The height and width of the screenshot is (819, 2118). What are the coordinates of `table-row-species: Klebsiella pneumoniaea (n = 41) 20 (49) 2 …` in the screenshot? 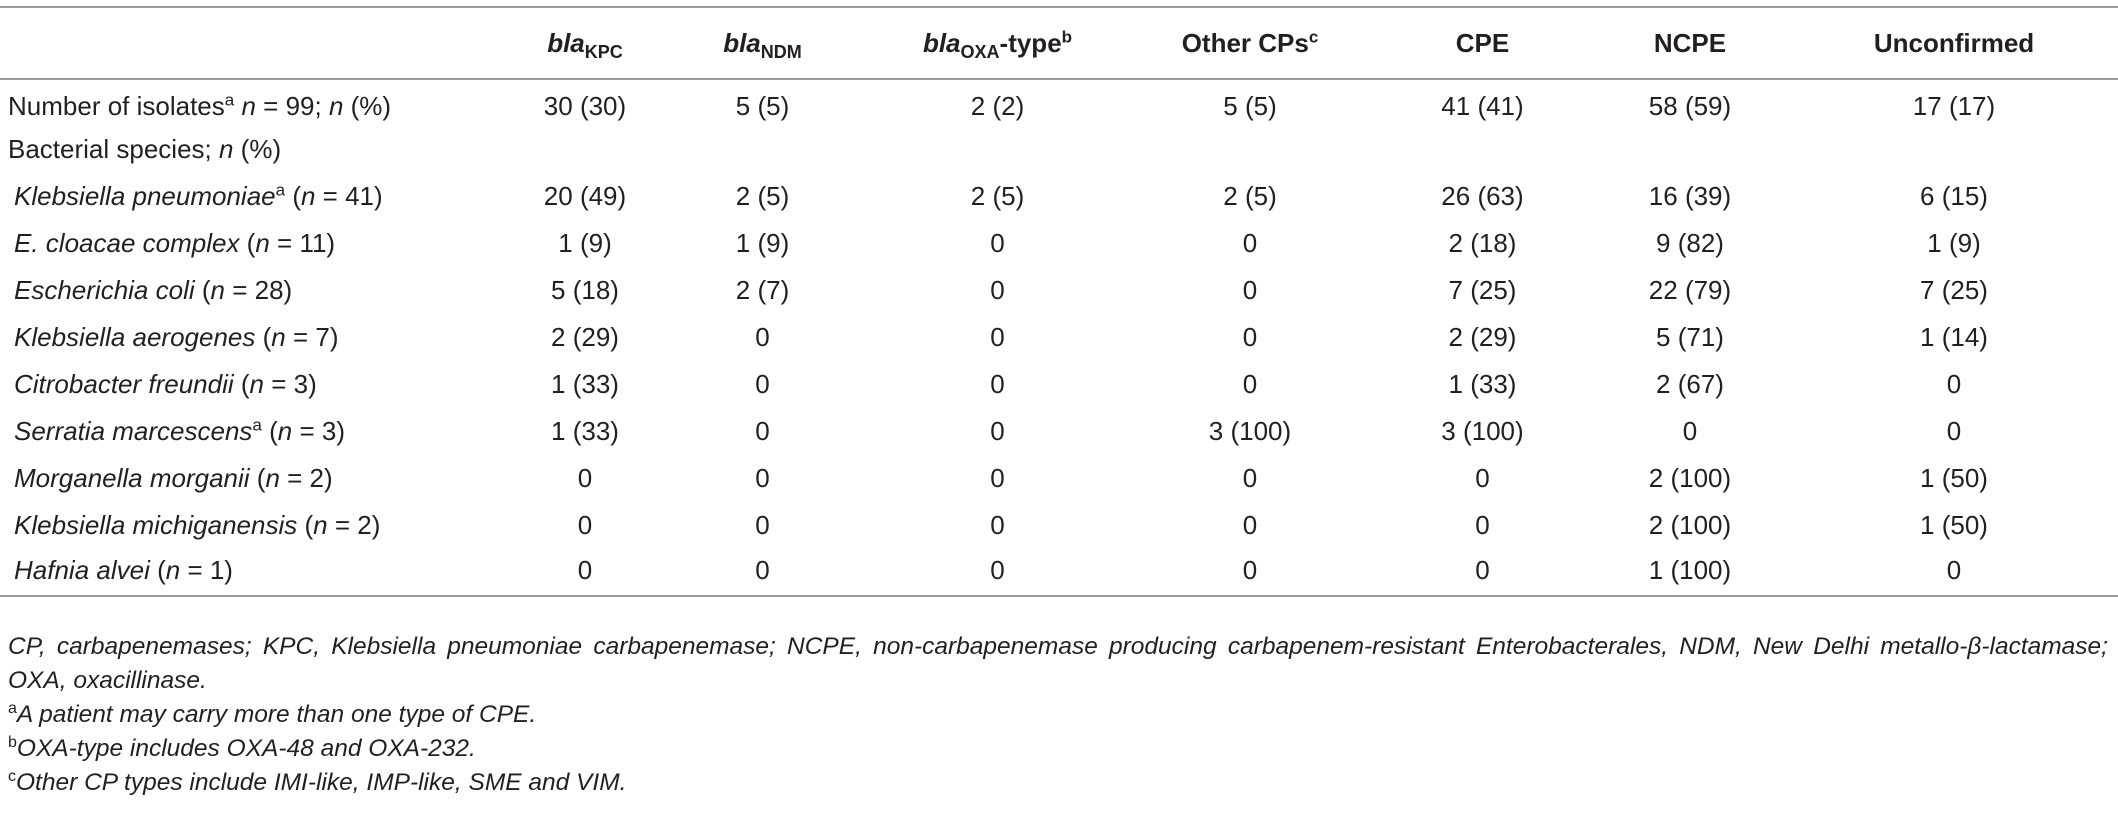 It's located at (1059, 196).